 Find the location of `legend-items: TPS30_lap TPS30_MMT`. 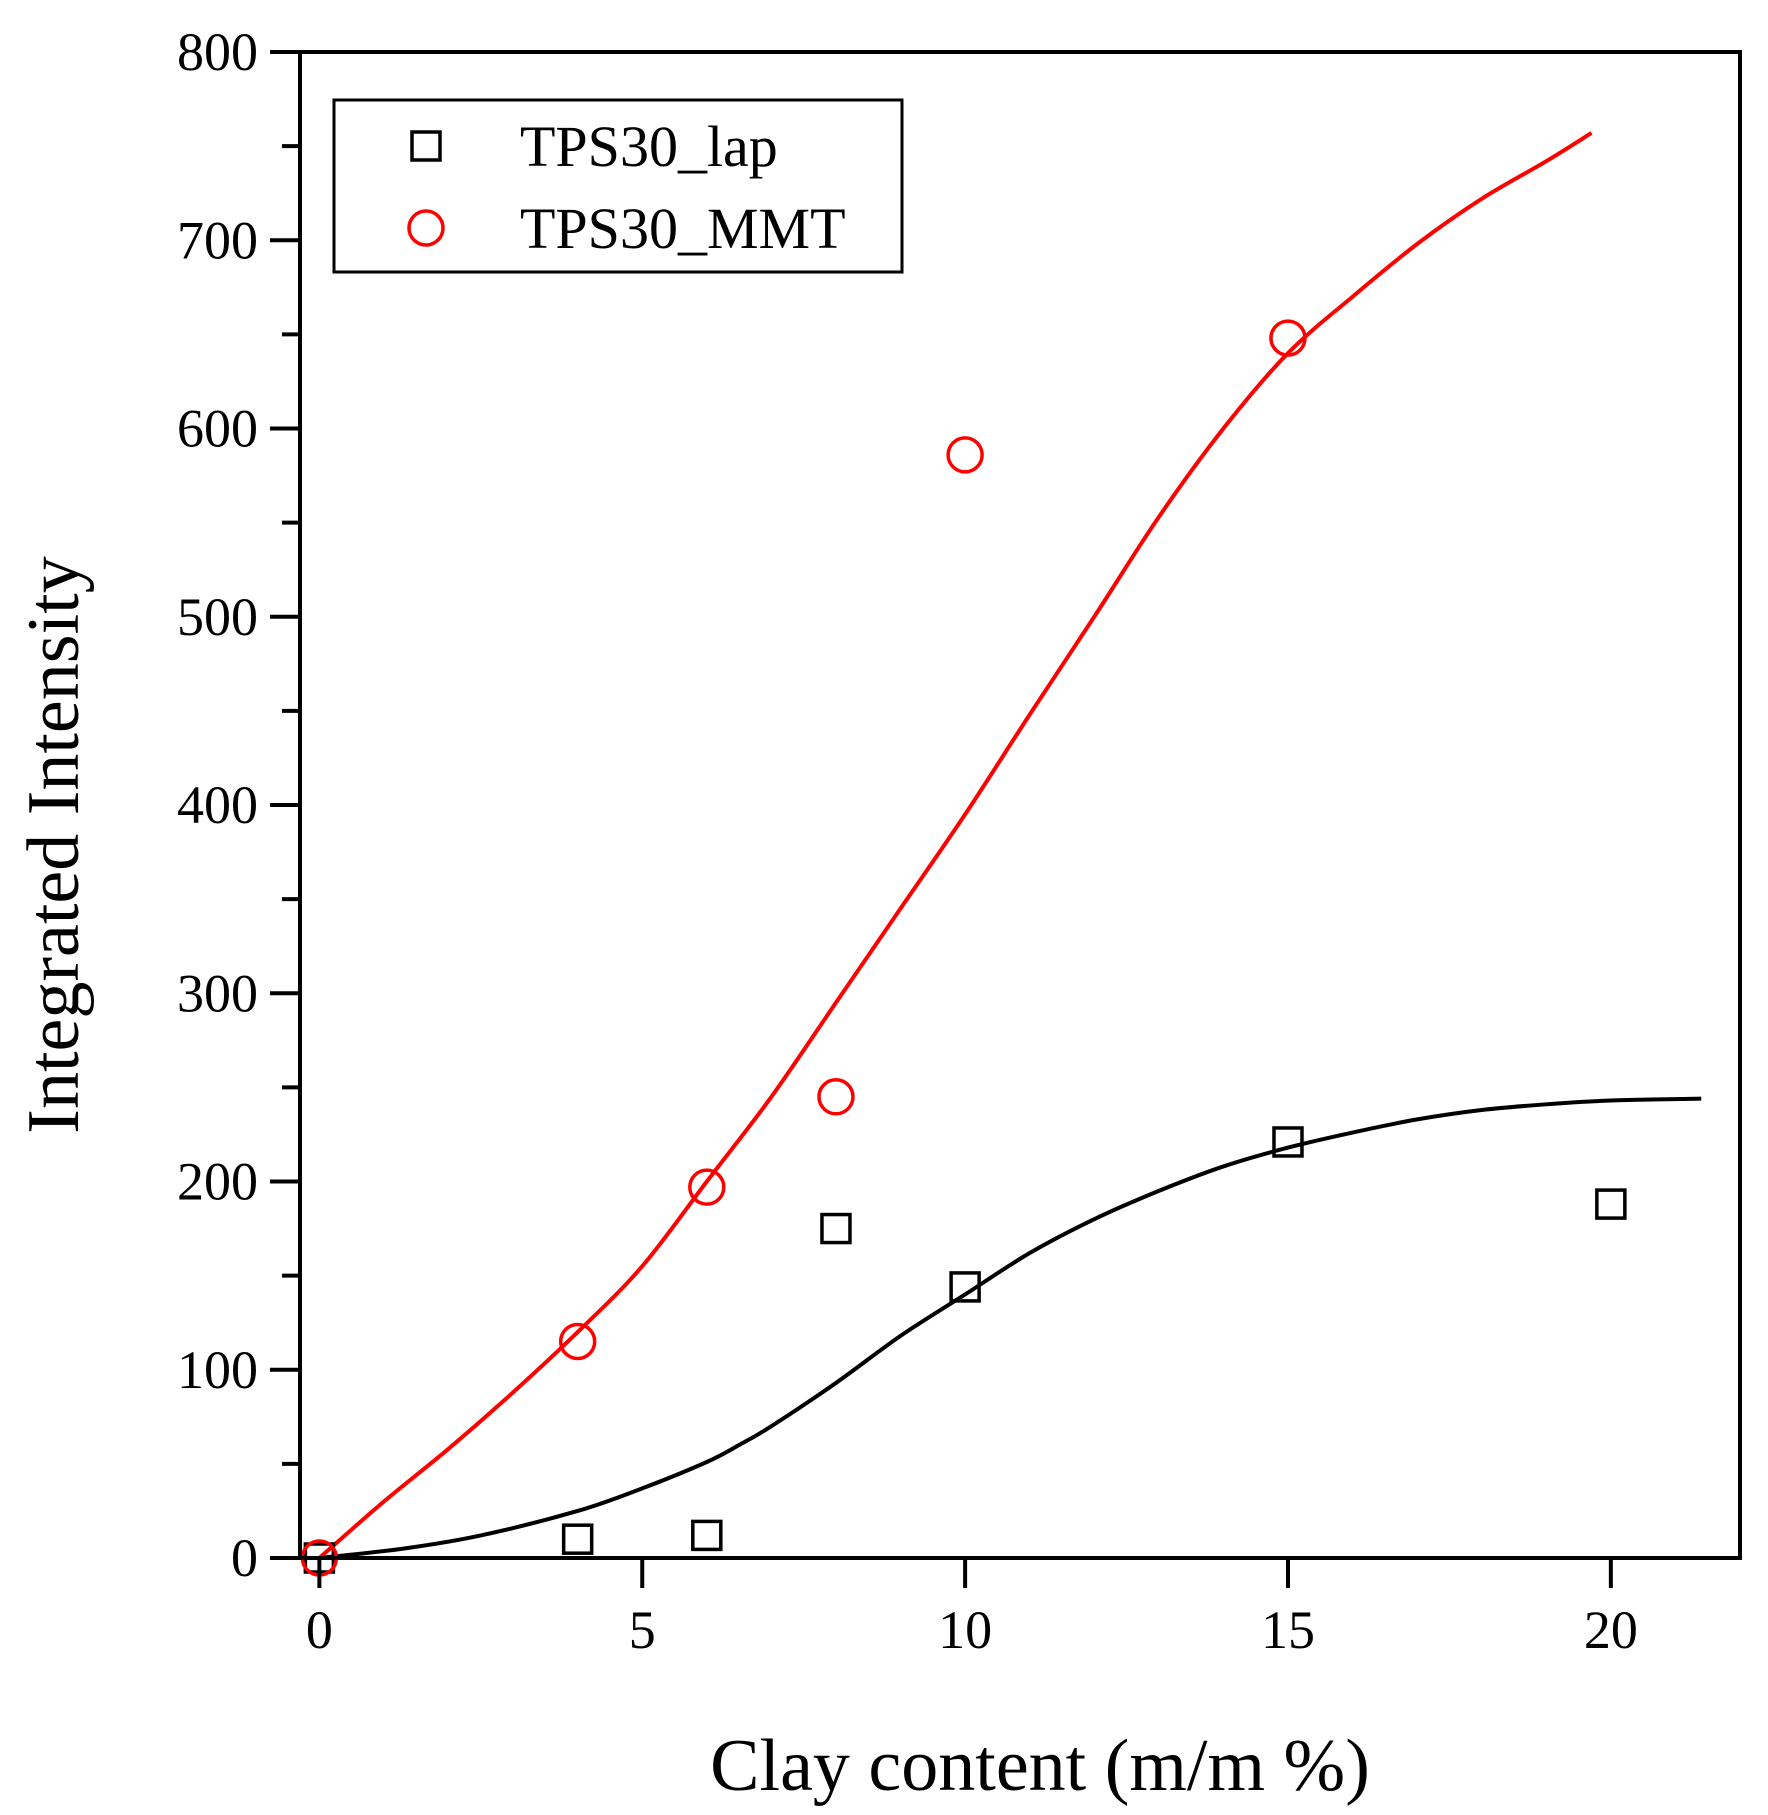

legend-items: TPS30_lap TPS30_MMT is located at coordinates (626, 187).